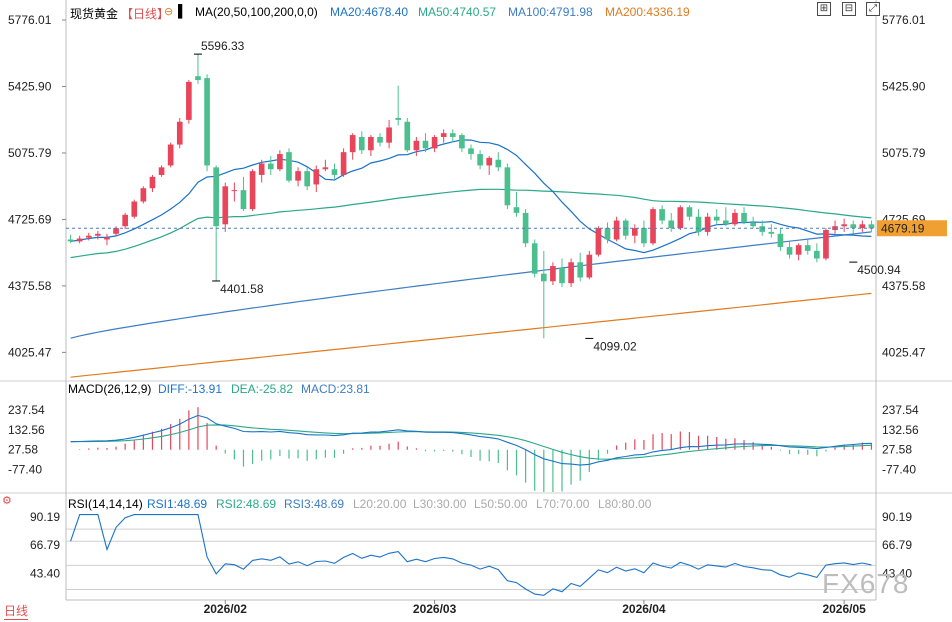 This screenshot has height=622, width=952. Describe the element at coordinates (110, 389) in the screenshot. I see `macd-title: MACD(26,12,9)` at that location.